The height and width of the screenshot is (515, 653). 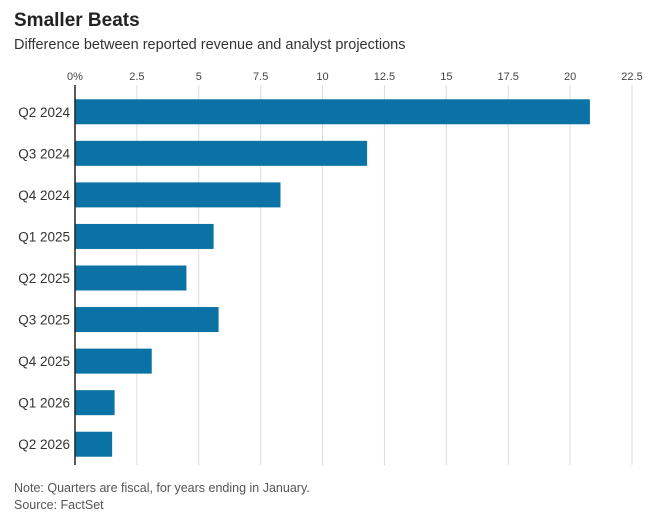 What do you see at coordinates (44, 153) in the screenshot?
I see `y-category-label: Q3 2024` at bounding box center [44, 153].